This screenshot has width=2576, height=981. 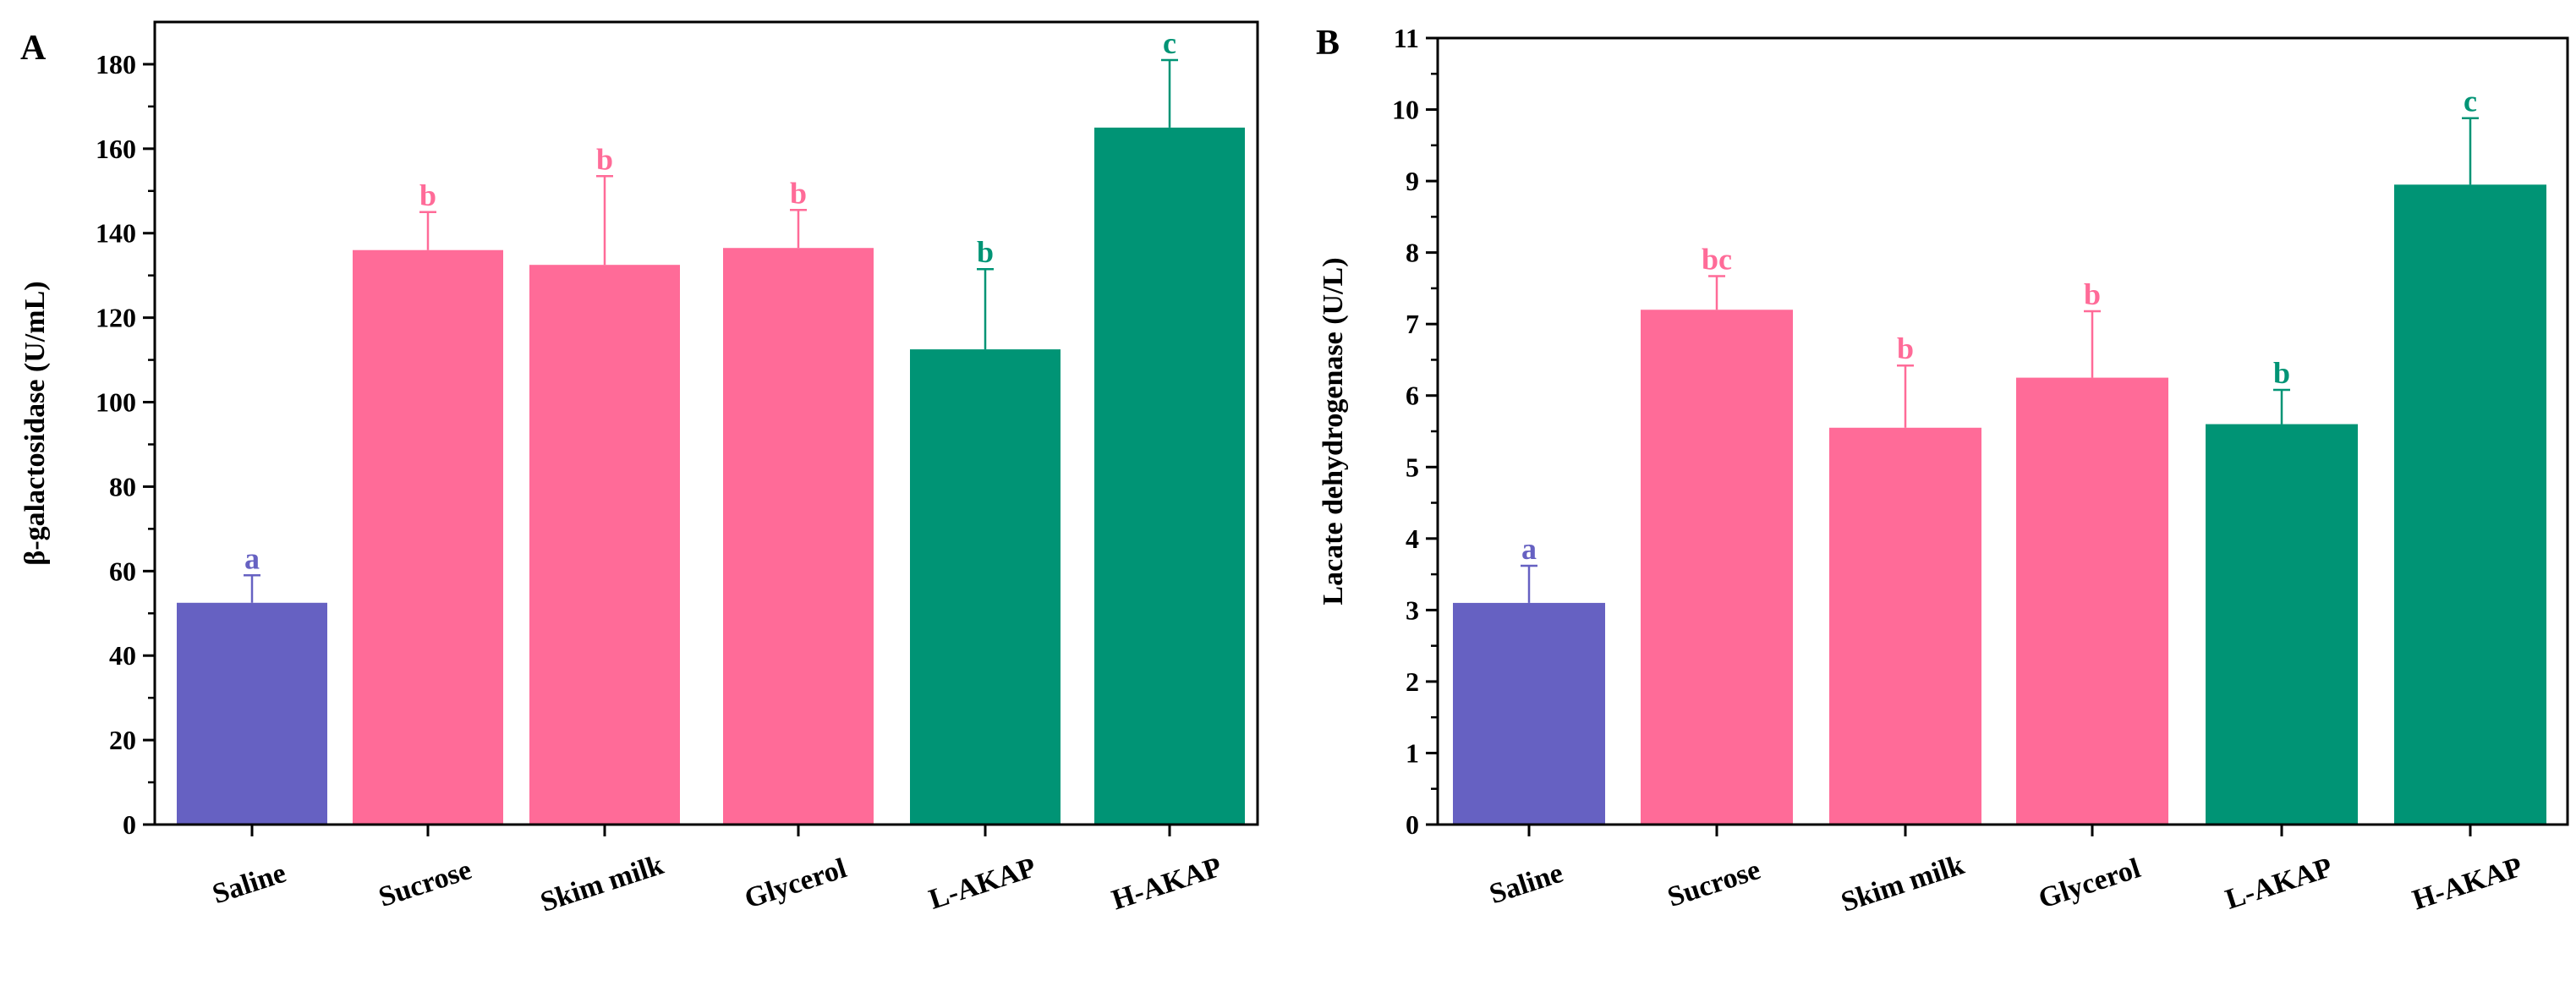 What do you see at coordinates (1412, 324) in the screenshot?
I see `y-tick-label: 7` at bounding box center [1412, 324].